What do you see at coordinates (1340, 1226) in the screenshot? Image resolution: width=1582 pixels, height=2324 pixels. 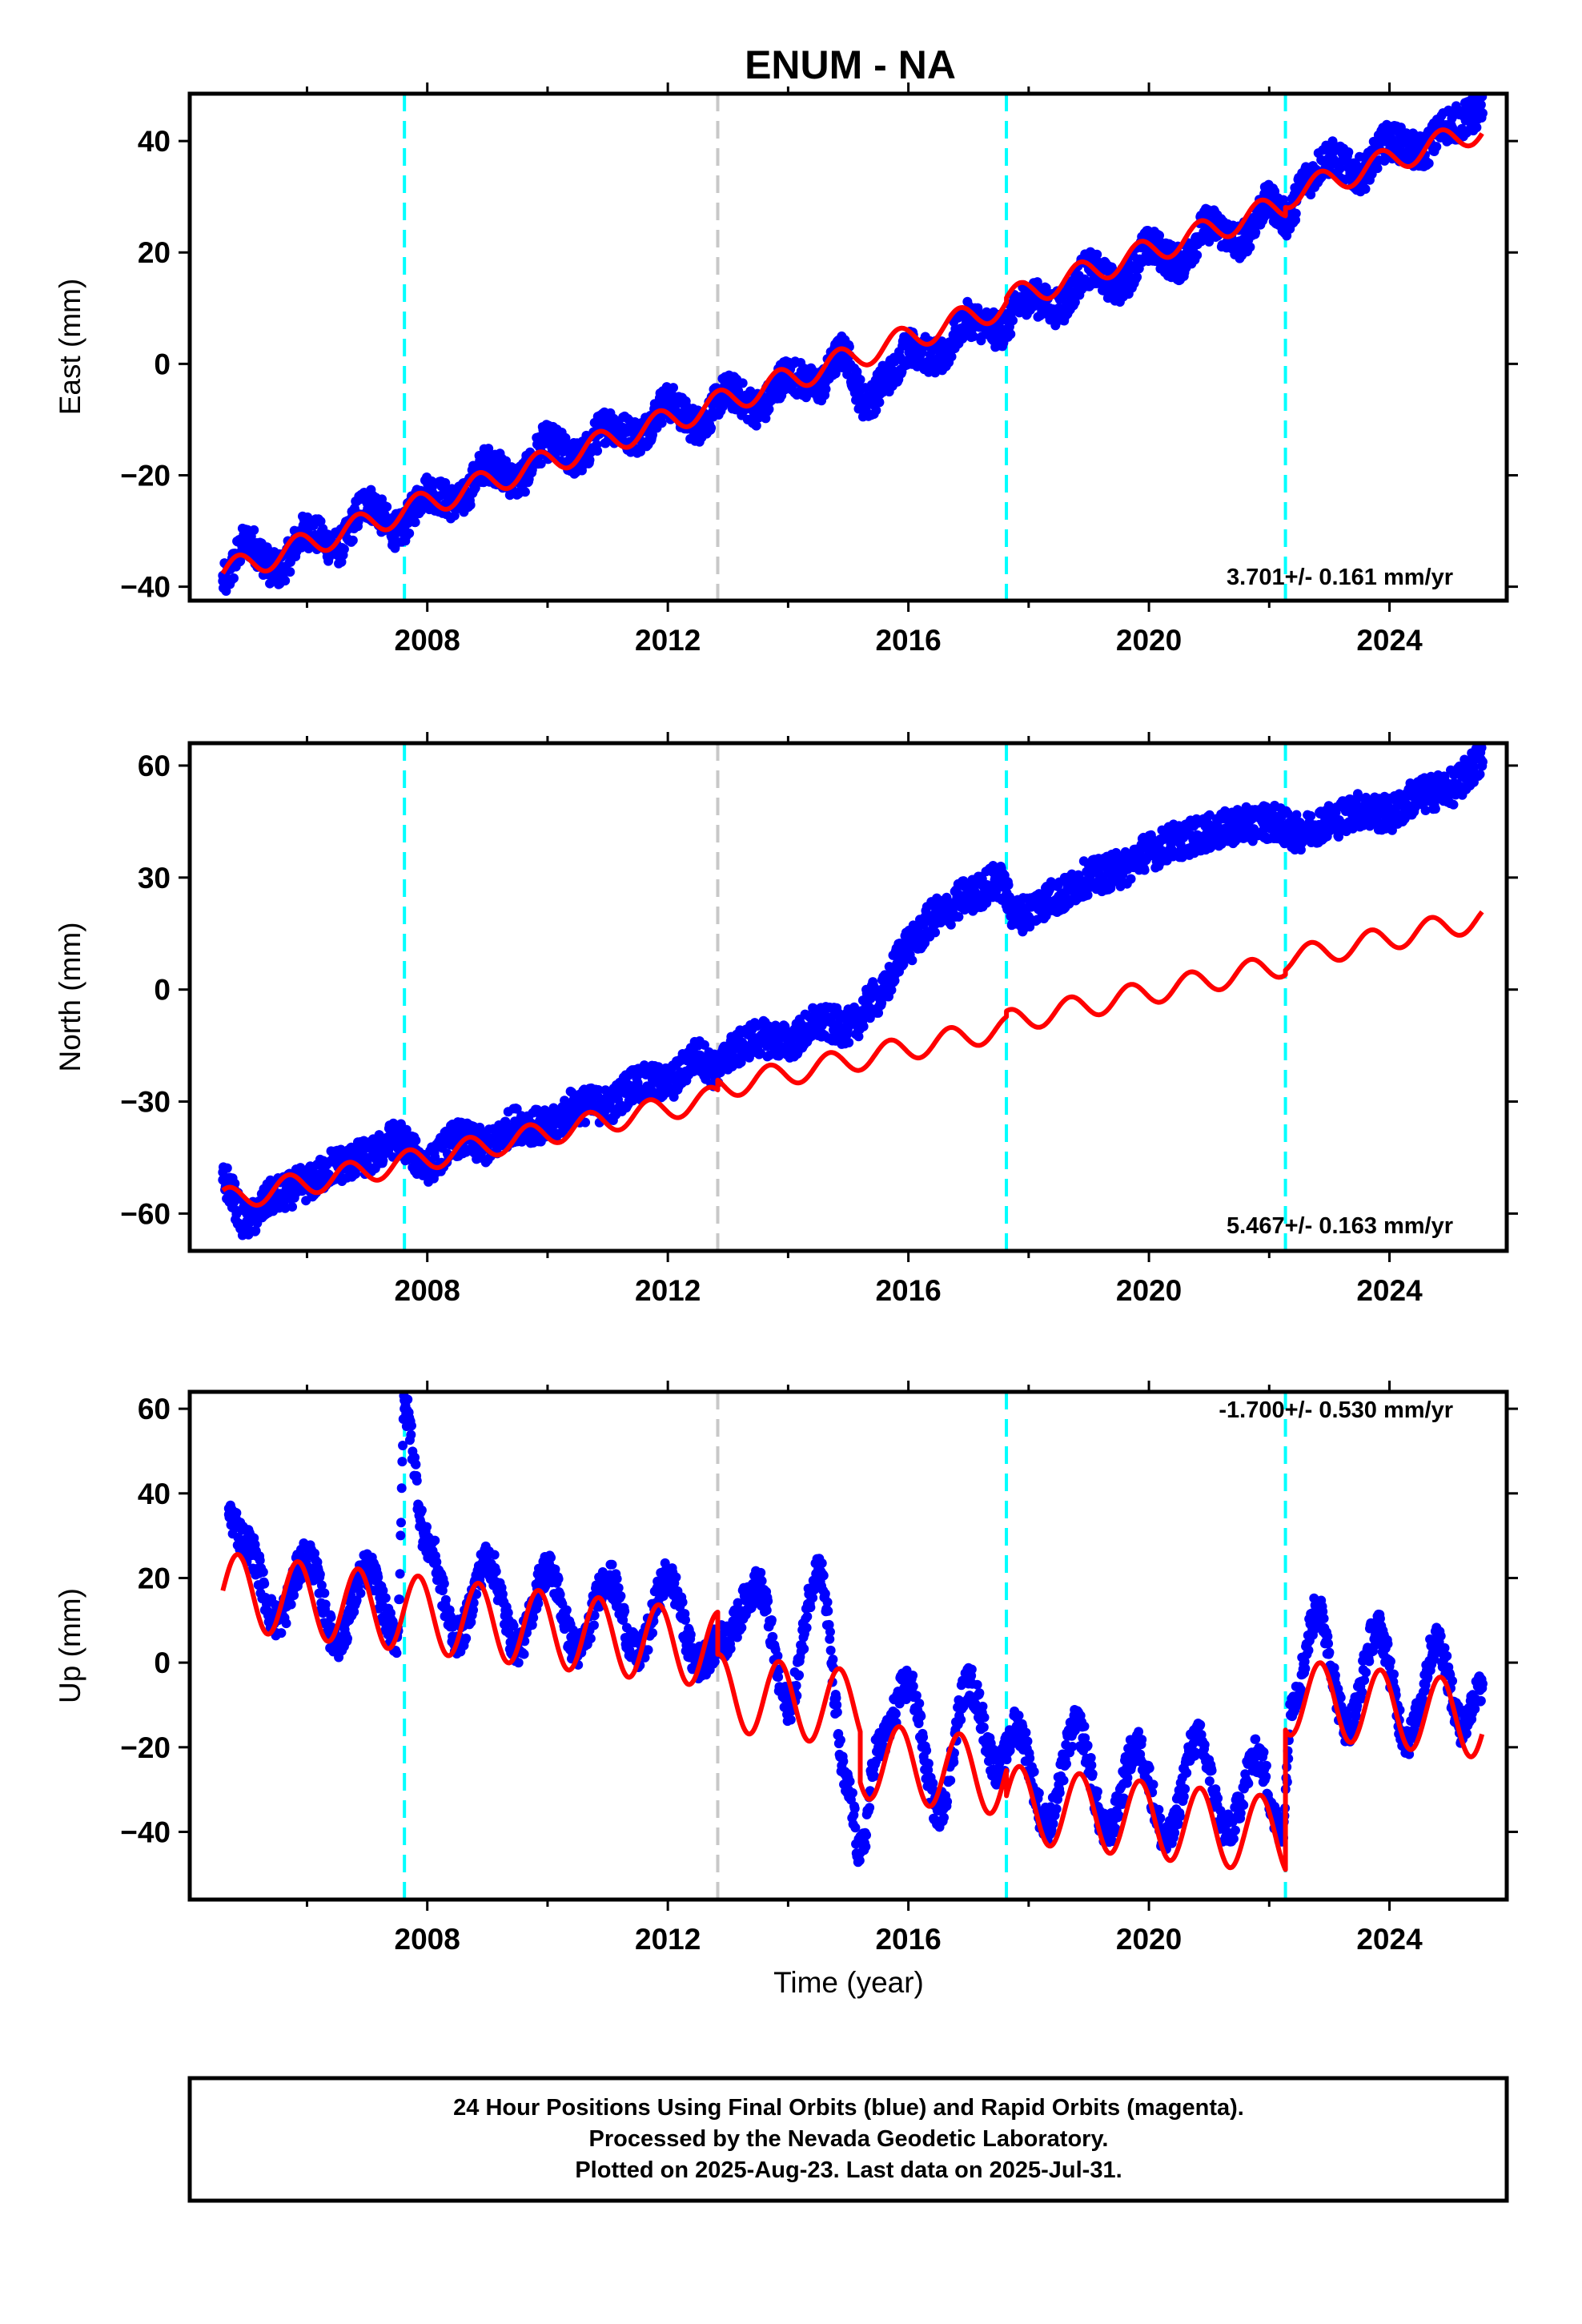 I see `north-rate-label: 5.467+/- 0.163 mm/yr` at bounding box center [1340, 1226].